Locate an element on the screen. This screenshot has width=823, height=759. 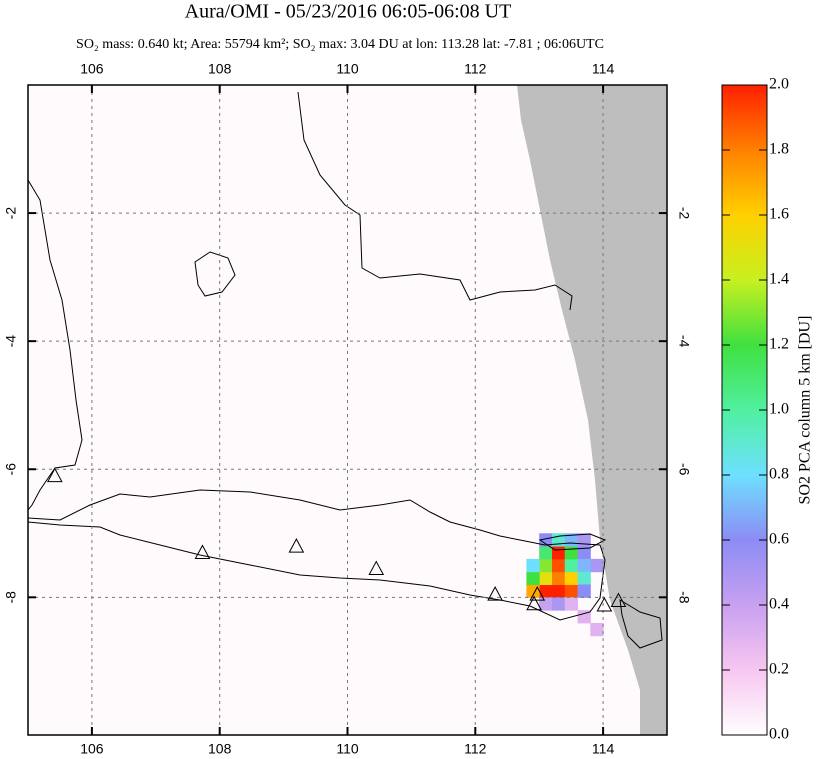
colorbar-tick-label: 1.6 is located at coordinates (779, 214).